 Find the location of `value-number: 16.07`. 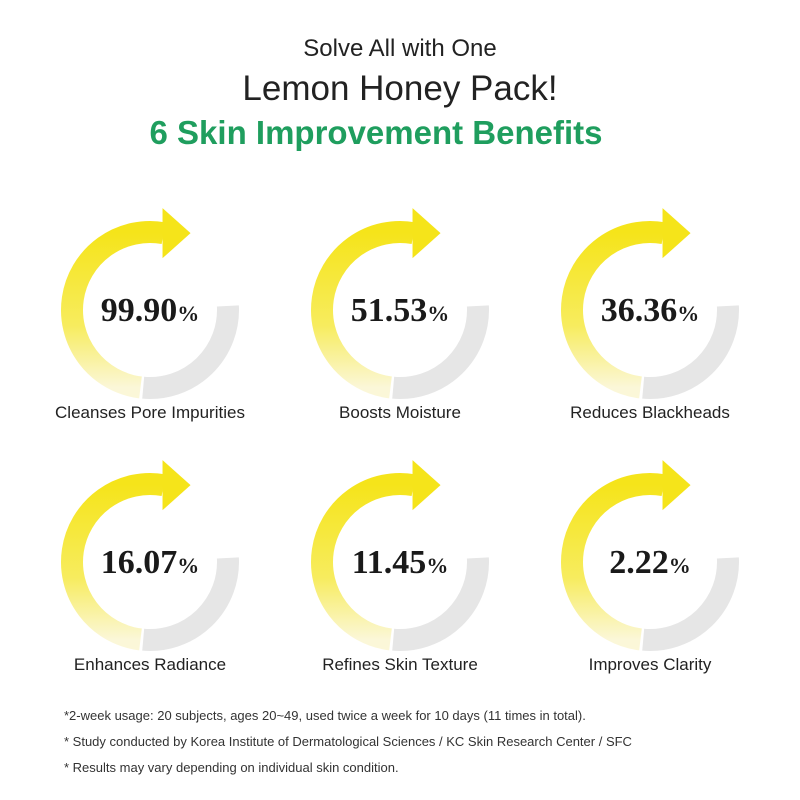

value-number: 16.07 is located at coordinates (139, 562).